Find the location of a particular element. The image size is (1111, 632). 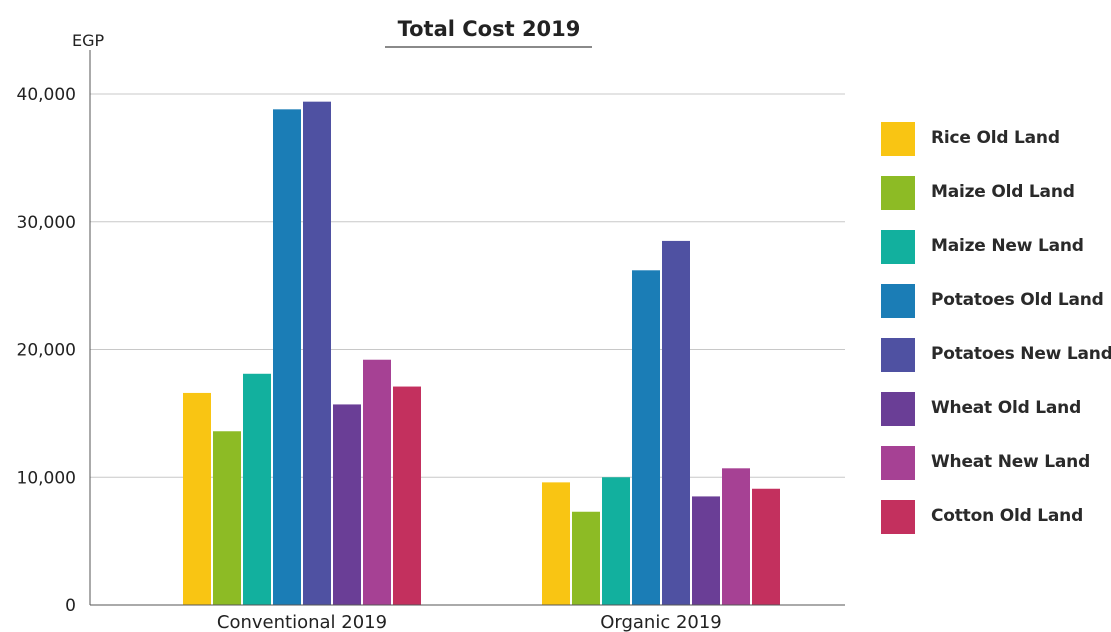

legend-item: Maize New Land is located at coordinates (995, 255).